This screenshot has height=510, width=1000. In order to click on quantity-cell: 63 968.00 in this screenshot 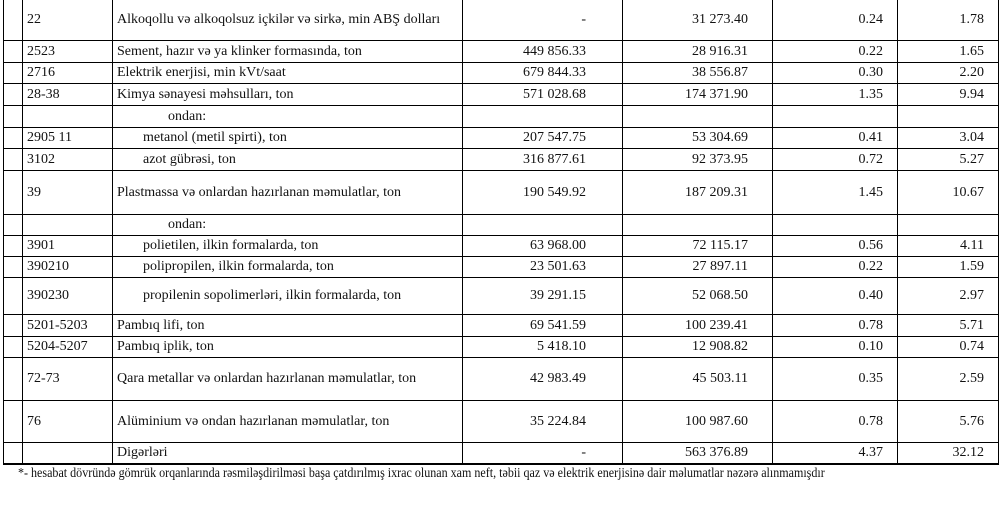, I will do `click(542, 246)`.